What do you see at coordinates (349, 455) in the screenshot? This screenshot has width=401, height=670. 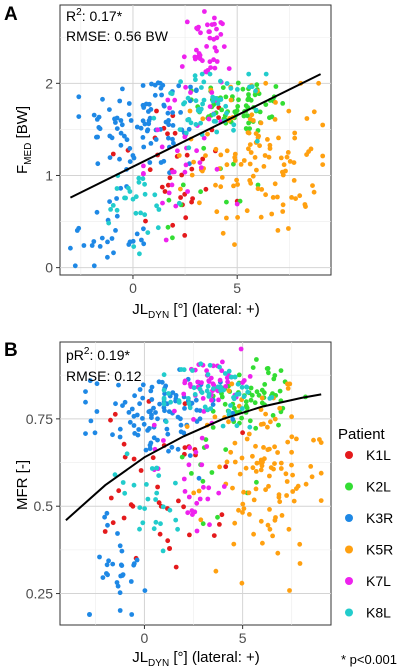 I see `legend-swatch-k1l` at bounding box center [349, 455].